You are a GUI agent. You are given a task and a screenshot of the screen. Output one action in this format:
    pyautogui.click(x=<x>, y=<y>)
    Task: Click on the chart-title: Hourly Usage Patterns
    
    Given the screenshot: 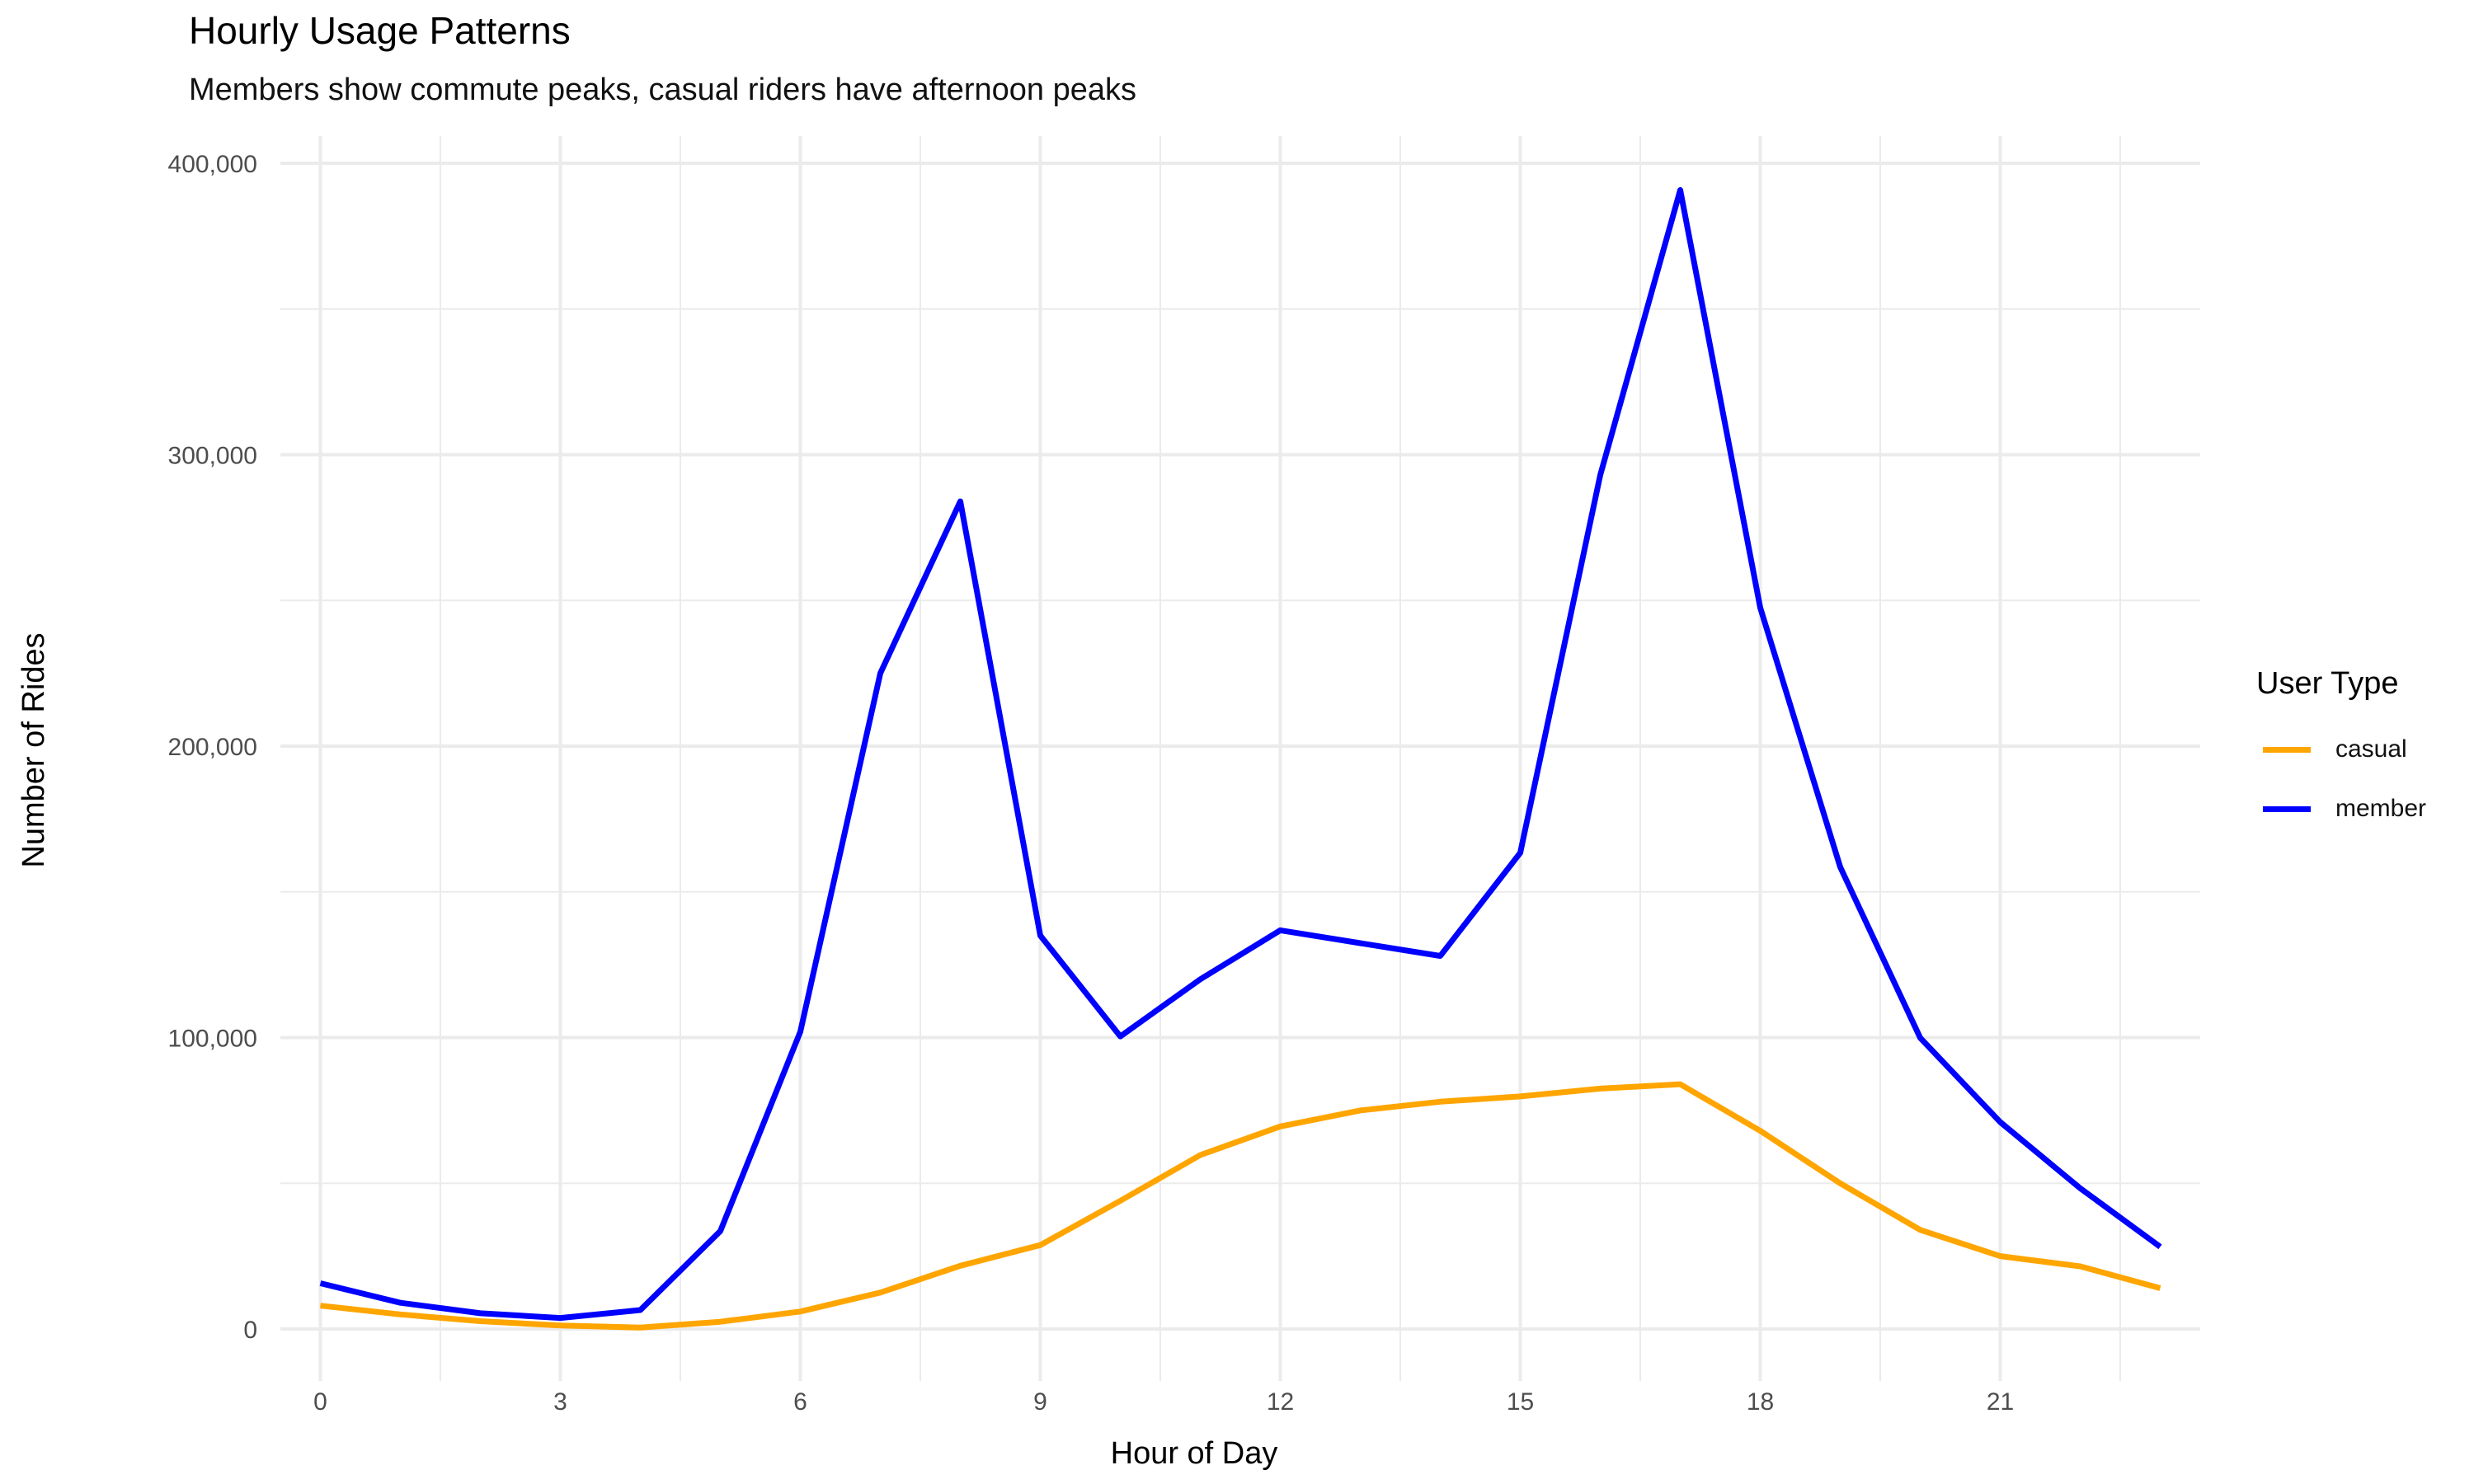 What is the action you would take?
    pyautogui.click(x=380, y=31)
    